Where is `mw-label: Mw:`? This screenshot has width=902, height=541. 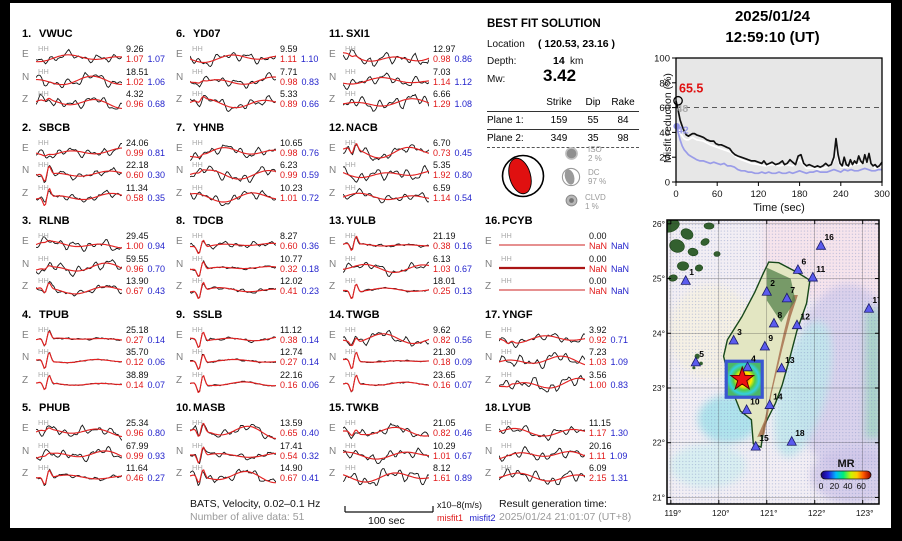
mw-label: Mw: is located at coordinates (496, 79).